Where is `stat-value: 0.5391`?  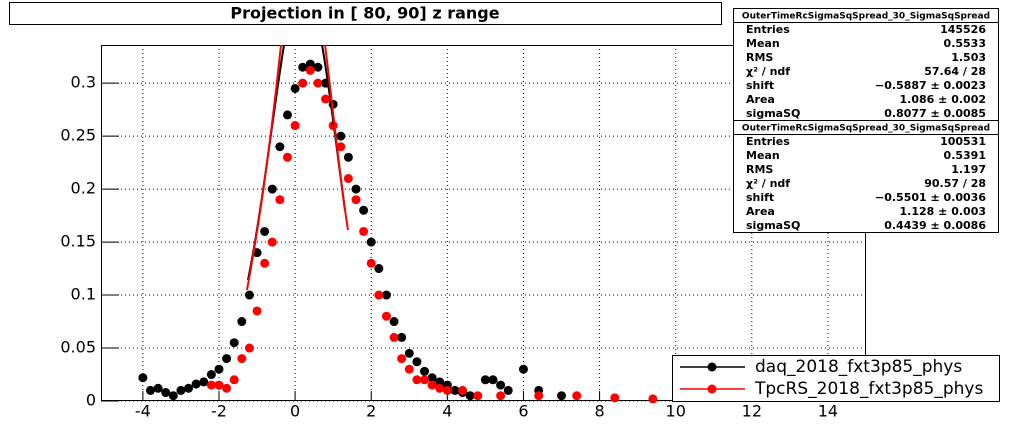 stat-value: 0.5391 is located at coordinates (965, 155).